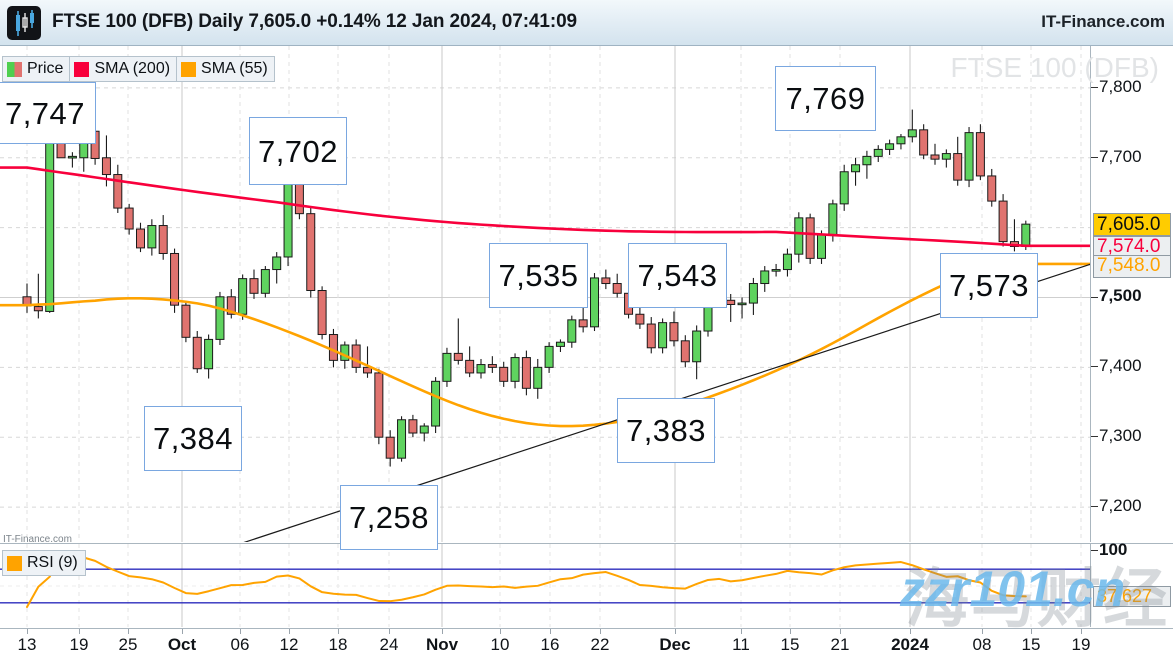 The image size is (1173, 660). Describe the element at coordinates (52, 562) in the screenshot. I see `rsi-legend-label: RSI (9)` at that location.